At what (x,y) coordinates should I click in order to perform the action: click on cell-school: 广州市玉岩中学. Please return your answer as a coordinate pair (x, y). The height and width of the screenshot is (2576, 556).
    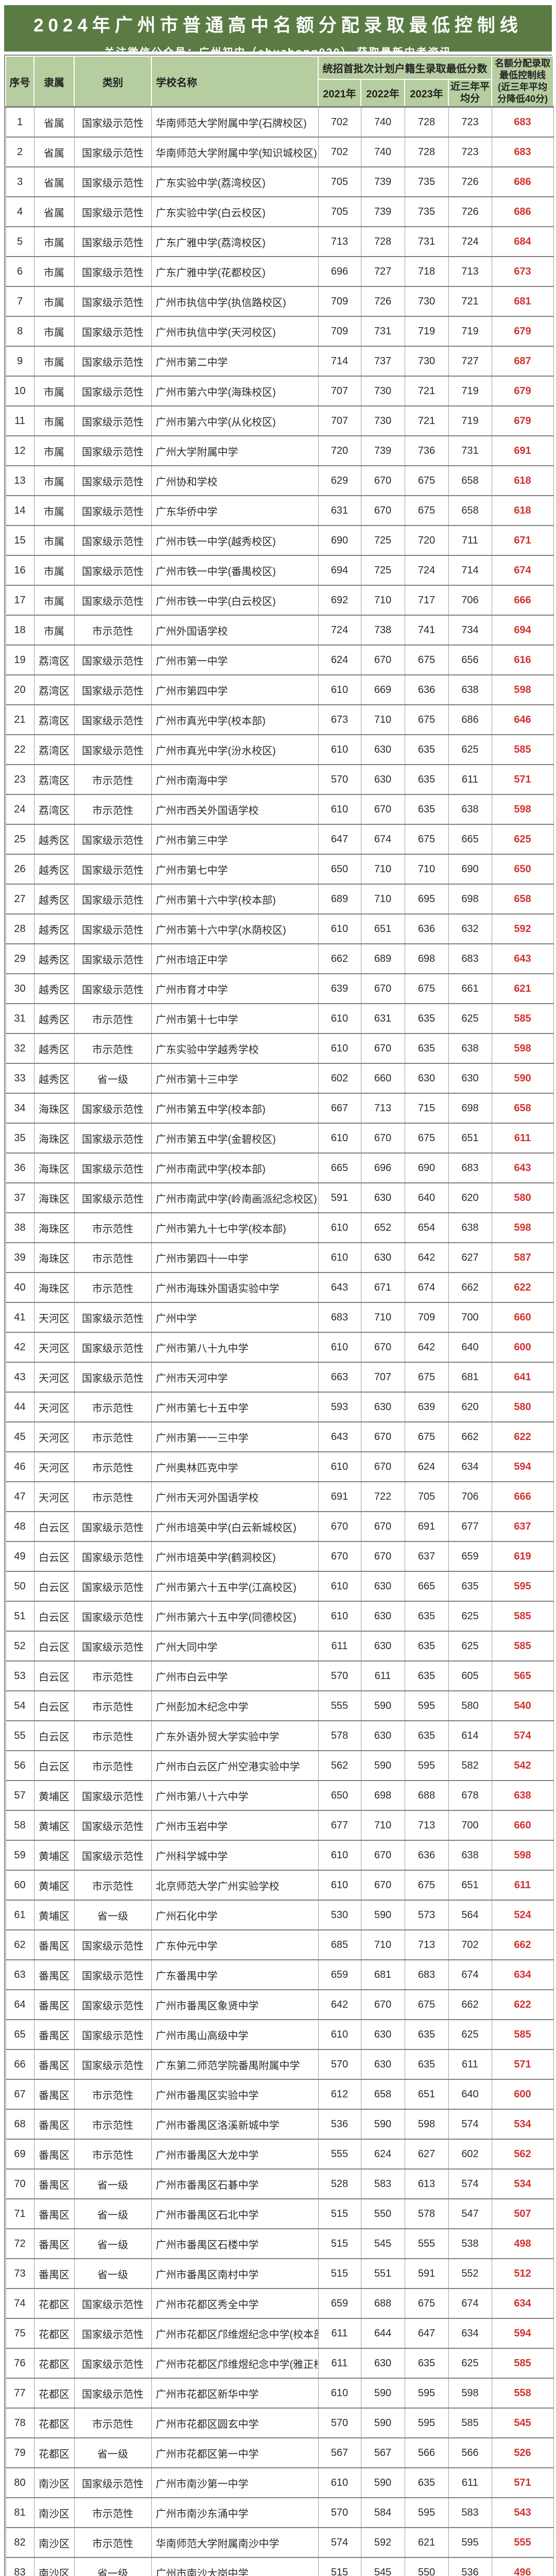
    Looking at the image, I should click on (235, 1825).